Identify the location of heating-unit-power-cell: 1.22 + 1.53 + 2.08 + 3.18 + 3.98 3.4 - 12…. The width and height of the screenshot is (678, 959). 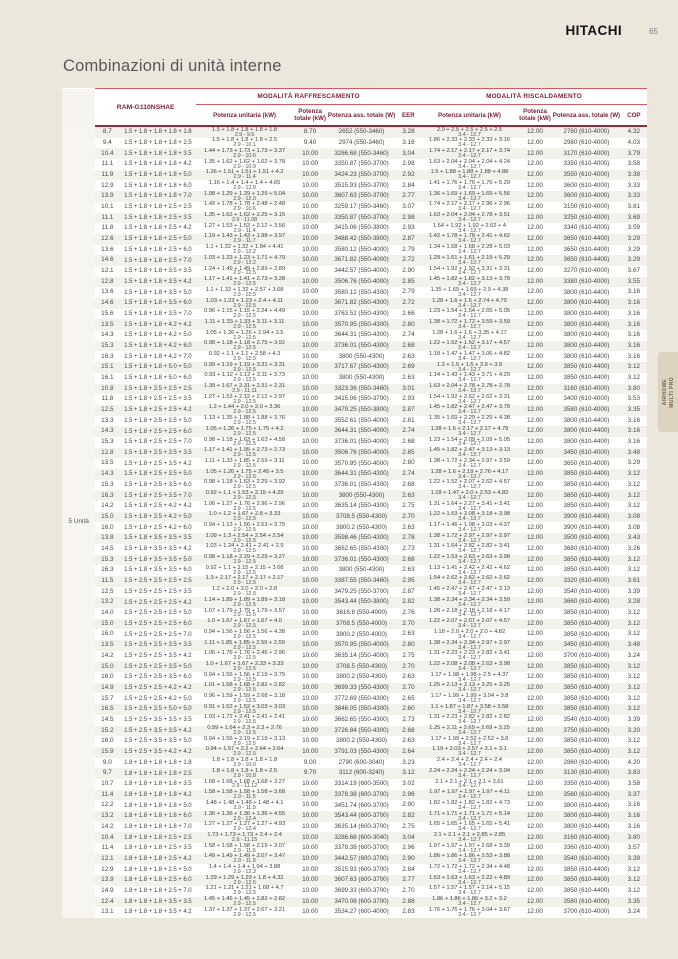
(469, 517).